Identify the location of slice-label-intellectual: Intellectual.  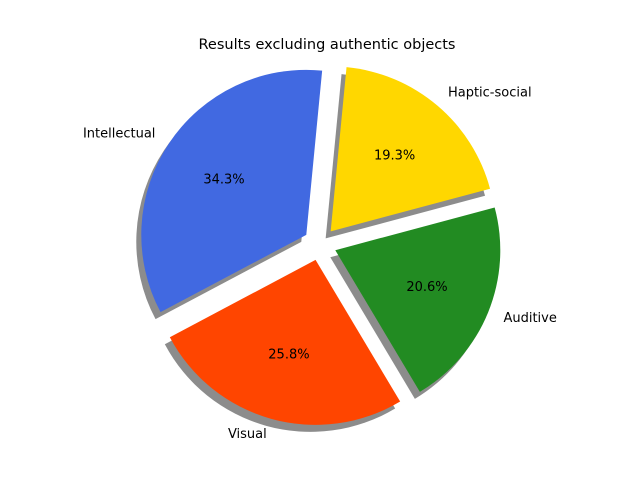
(119, 133).